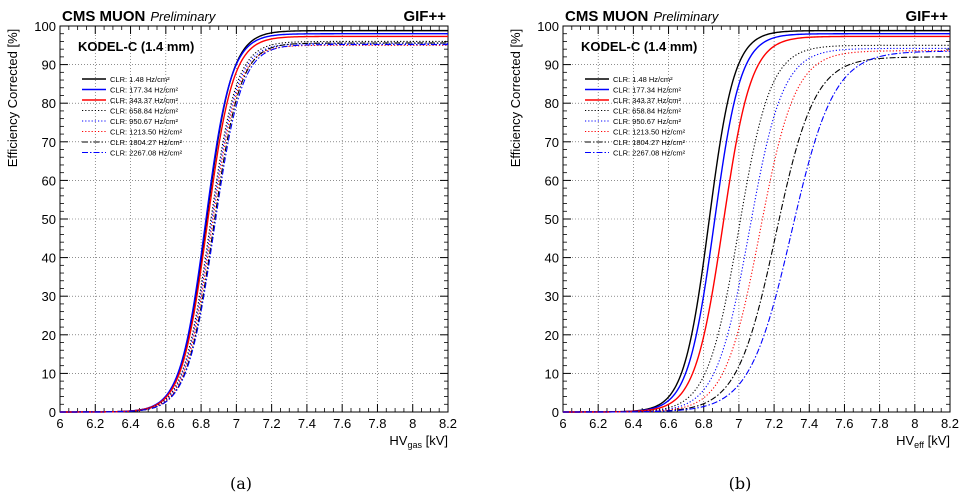  I want to click on x-axis-label: HVeff [kV], so click(923, 441).